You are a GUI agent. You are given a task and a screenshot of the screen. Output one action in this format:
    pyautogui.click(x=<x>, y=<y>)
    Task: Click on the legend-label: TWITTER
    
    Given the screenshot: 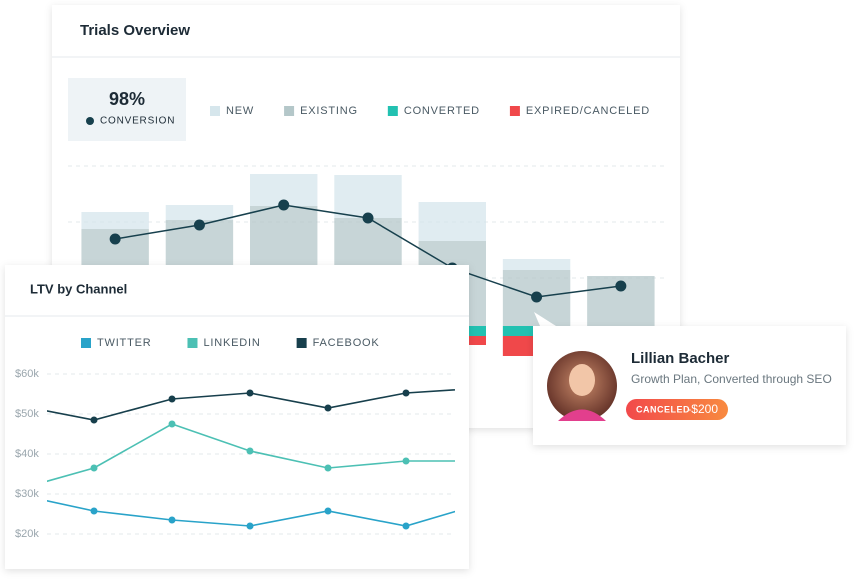 What is the action you would take?
    pyautogui.click(x=124, y=343)
    